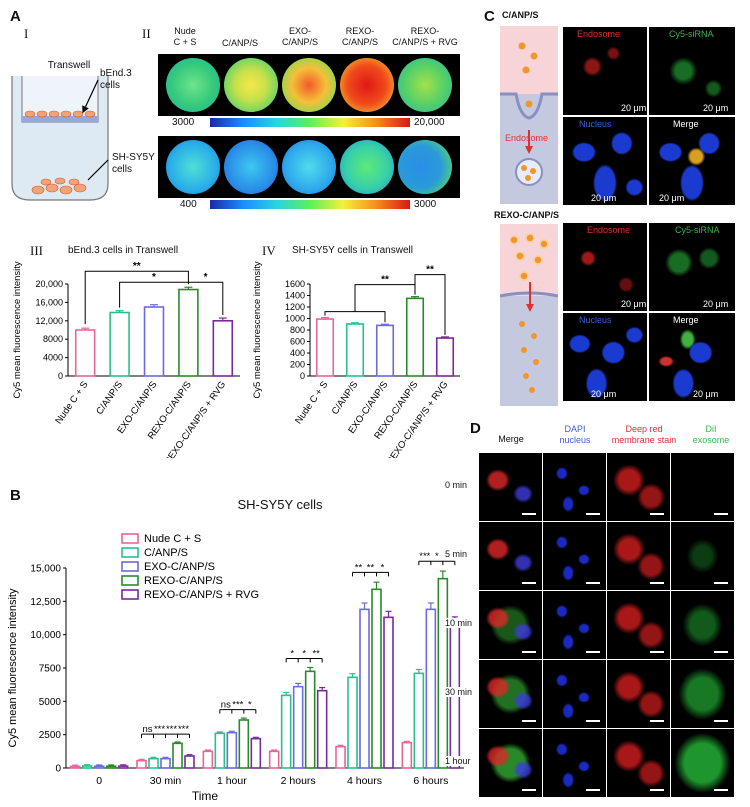  What do you see at coordinates (456, 485) in the screenshot?
I see `panel-d-row-label: 0 min` at bounding box center [456, 485].